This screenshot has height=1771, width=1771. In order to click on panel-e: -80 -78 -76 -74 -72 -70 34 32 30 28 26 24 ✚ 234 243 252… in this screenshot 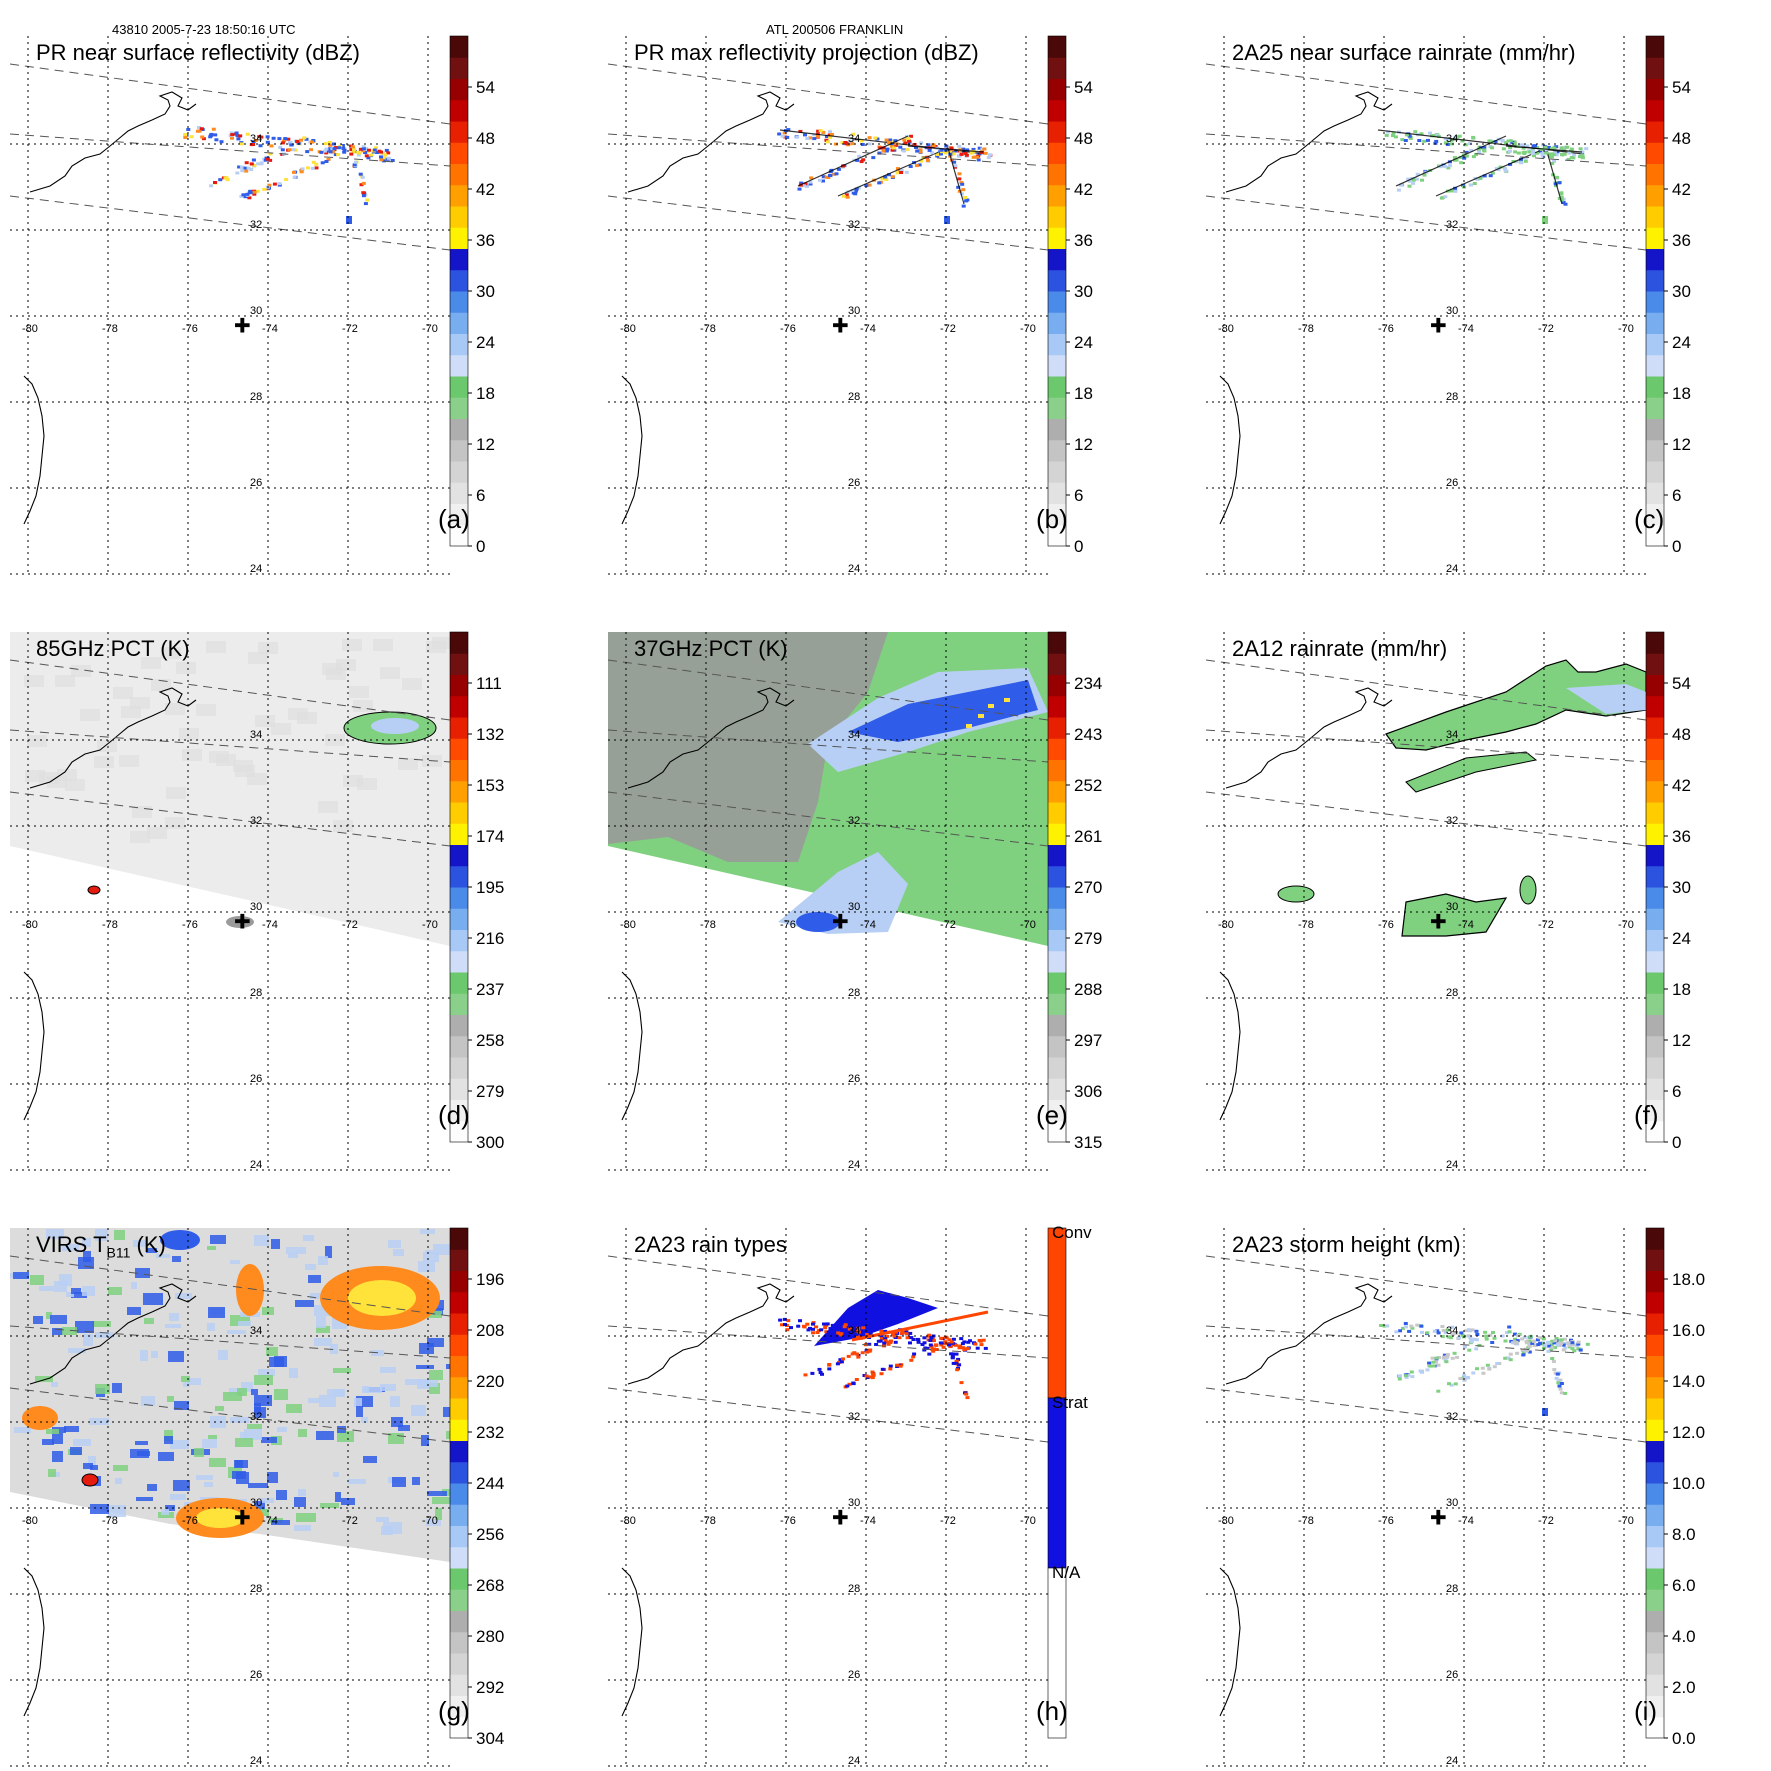, I will do `click(887, 901)`.